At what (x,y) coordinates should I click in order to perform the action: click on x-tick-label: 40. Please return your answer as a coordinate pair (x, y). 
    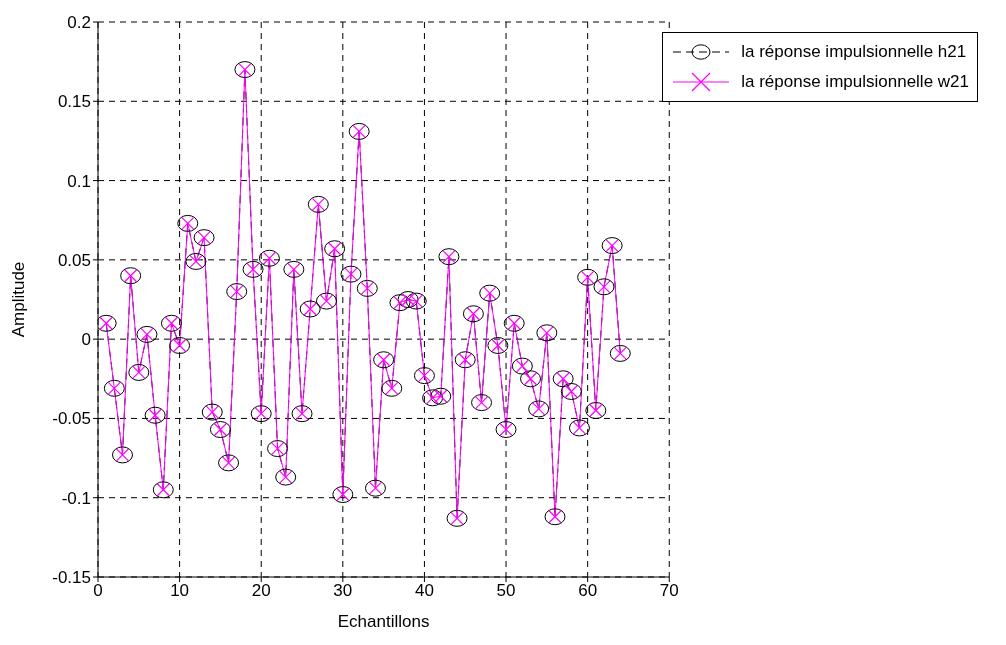
    Looking at the image, I should click on (424, 591).